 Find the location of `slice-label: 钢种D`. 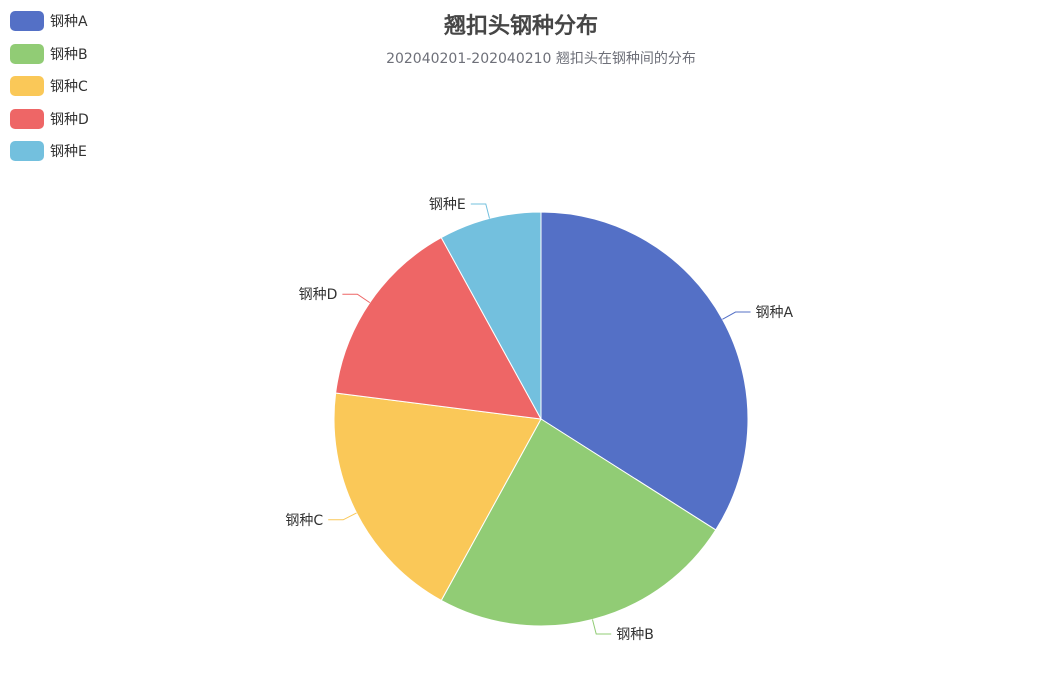

slice-label: 钢种D is located at coordinates (318, 295).